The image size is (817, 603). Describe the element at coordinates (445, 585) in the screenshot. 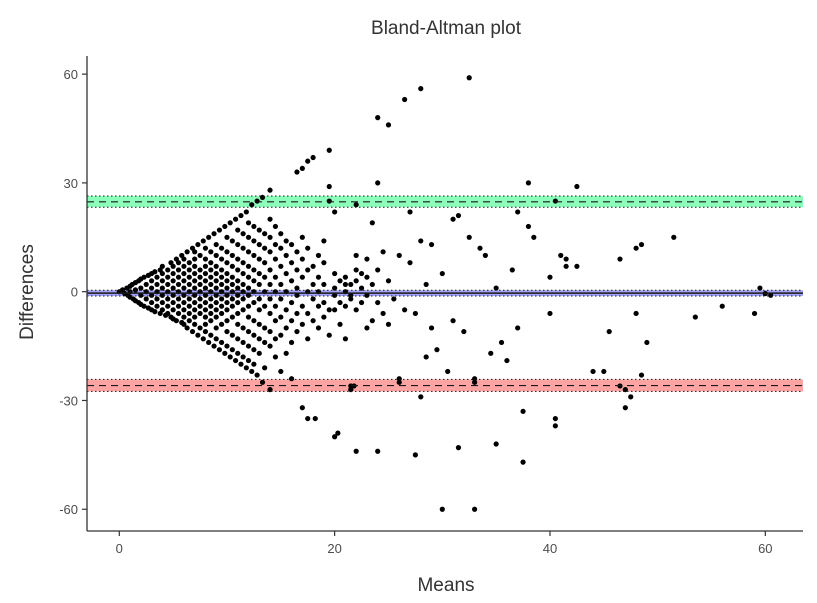

I see `x-axis-title: Means` at that location.